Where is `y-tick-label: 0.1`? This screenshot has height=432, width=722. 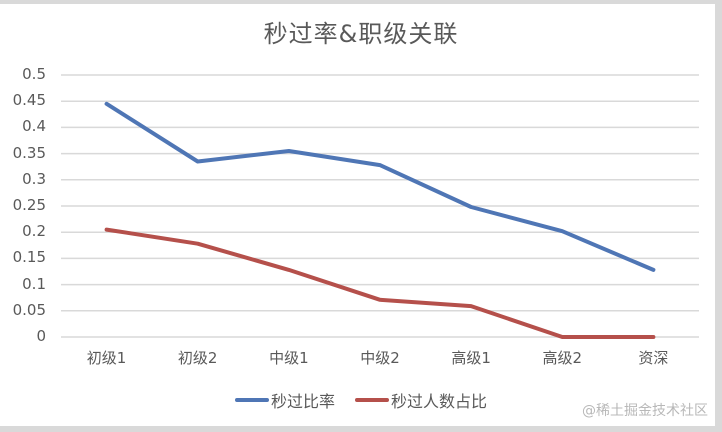 y-tick-label: 0.1 is located at coordinates (34, 283).